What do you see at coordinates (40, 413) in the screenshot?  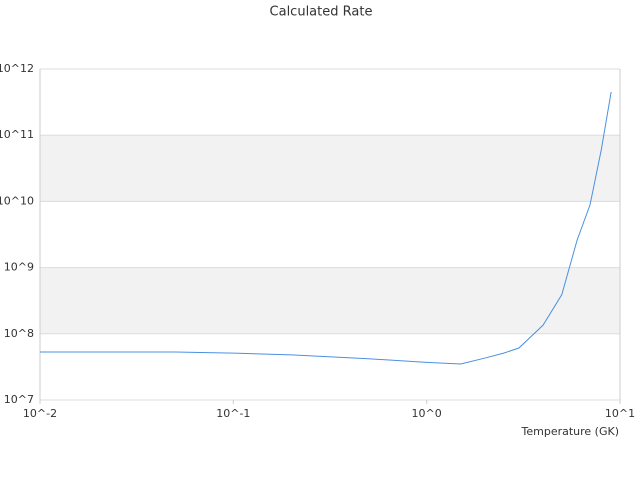 I see `x-tick-label: 10^-2` at bounding box center [40, 413].